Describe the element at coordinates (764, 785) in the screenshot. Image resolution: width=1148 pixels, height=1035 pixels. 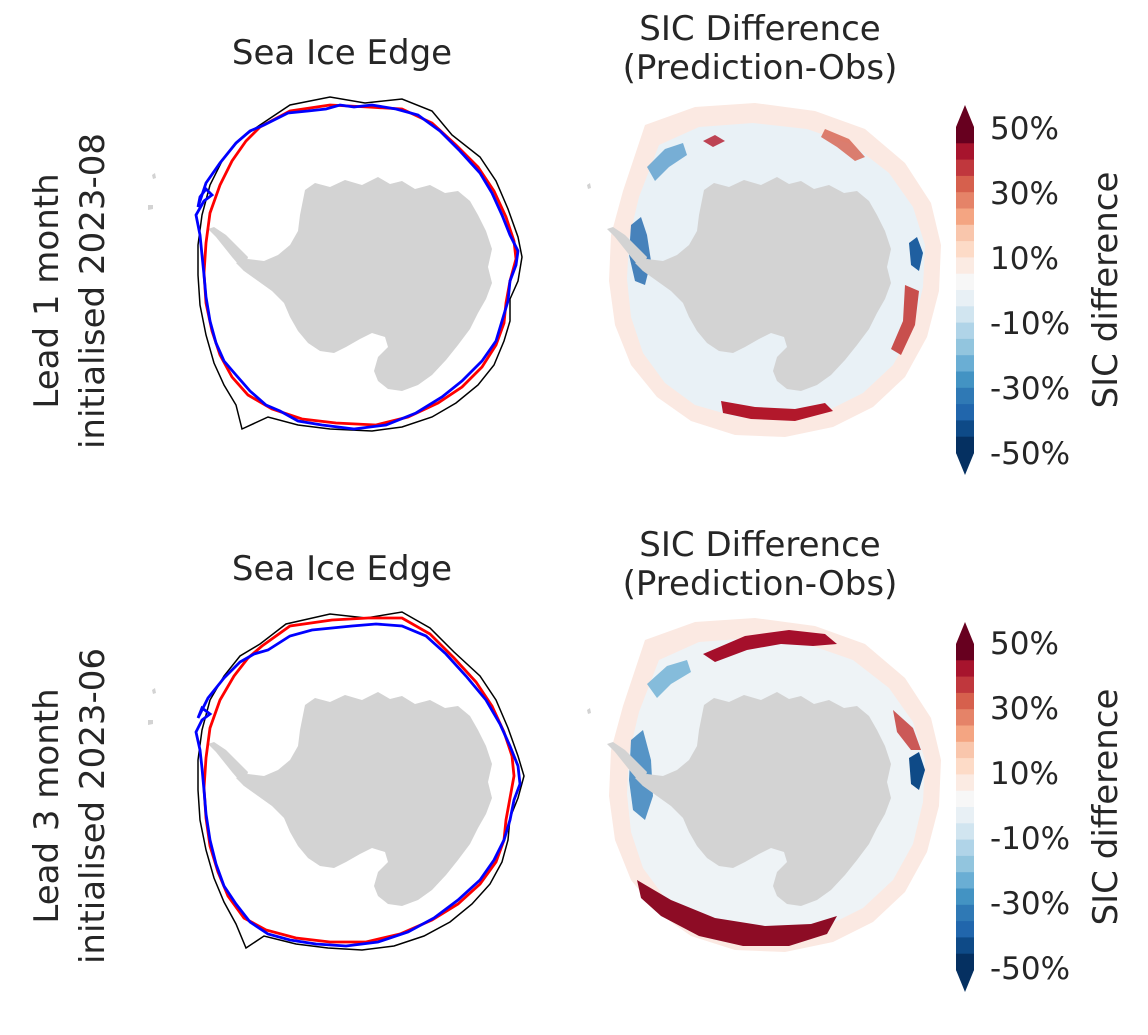
I see `row2-sic-diff-map` at that location.